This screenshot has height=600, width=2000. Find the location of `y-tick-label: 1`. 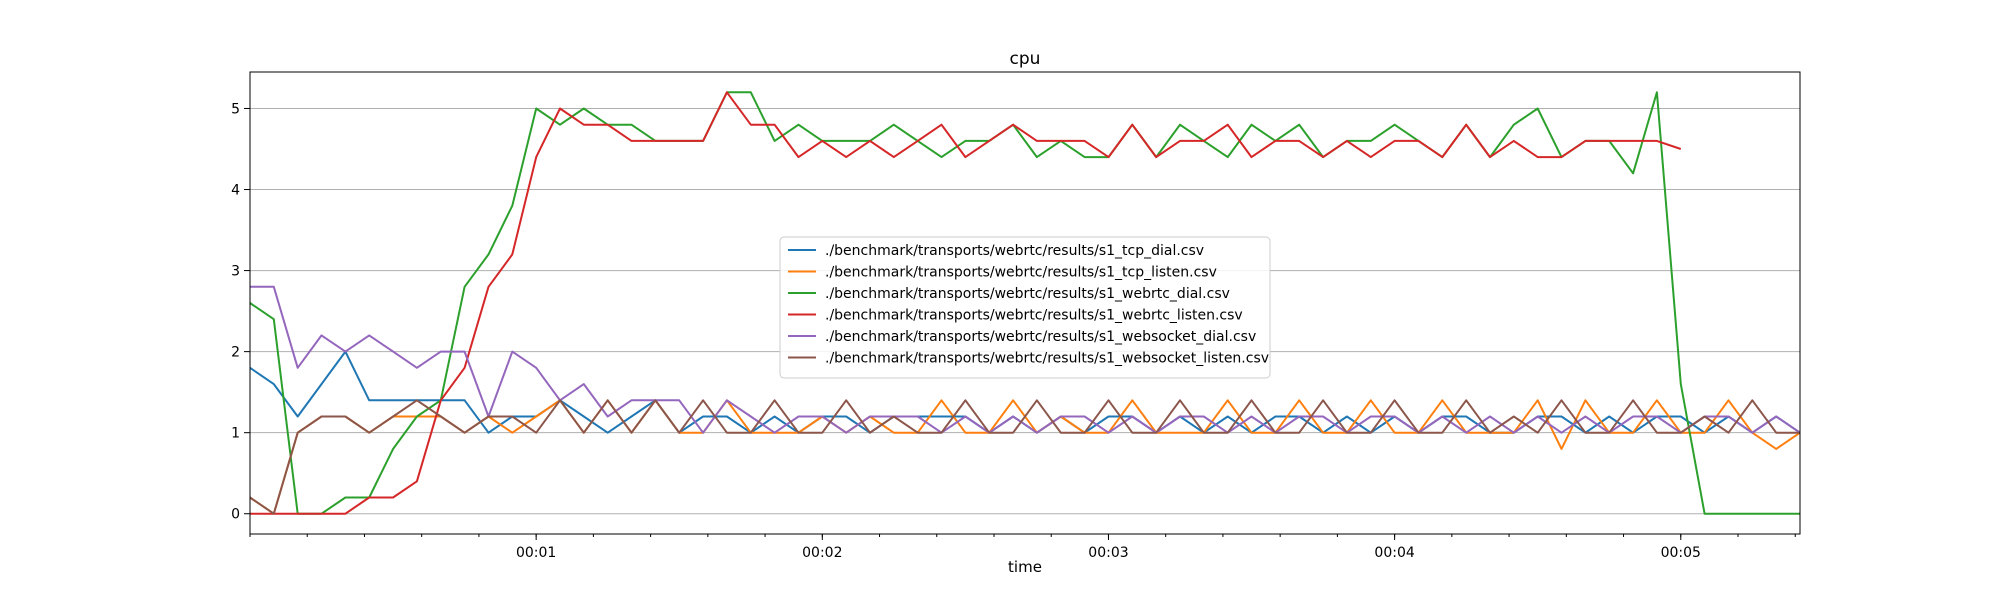

y-tick-label: 1 is located at coordinates (235, 434).